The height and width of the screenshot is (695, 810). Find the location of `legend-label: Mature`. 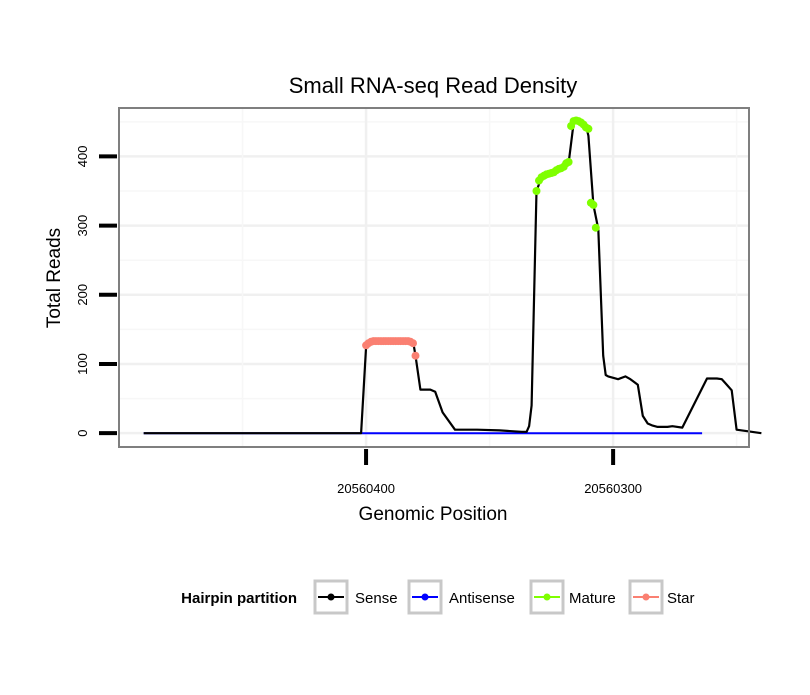

legend-label: Mature is located at coordinates (592, 598).